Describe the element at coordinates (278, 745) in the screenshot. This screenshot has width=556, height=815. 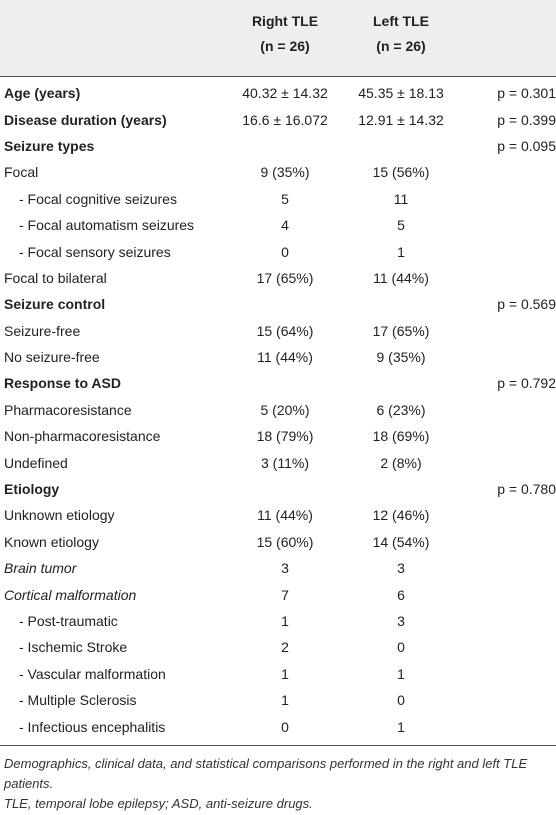
I see `bottom-rule` at that location.